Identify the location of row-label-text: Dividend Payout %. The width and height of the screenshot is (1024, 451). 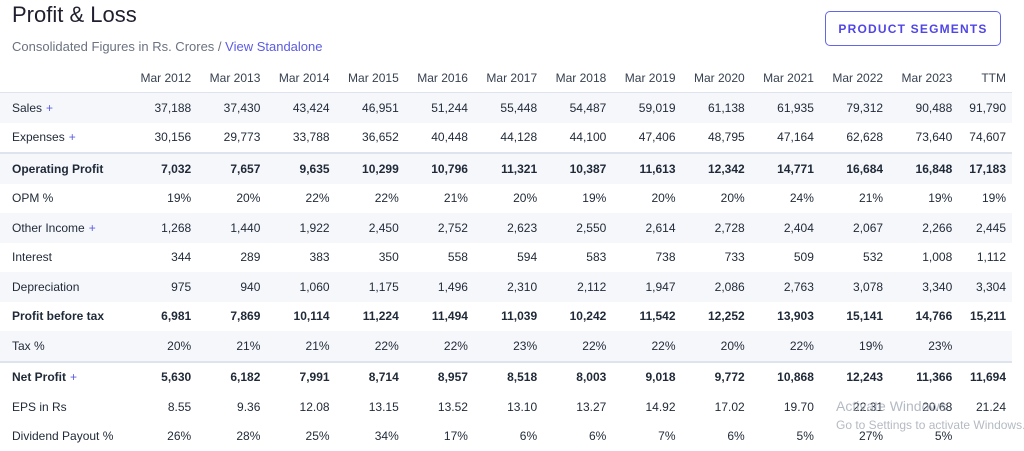
(62, 436).